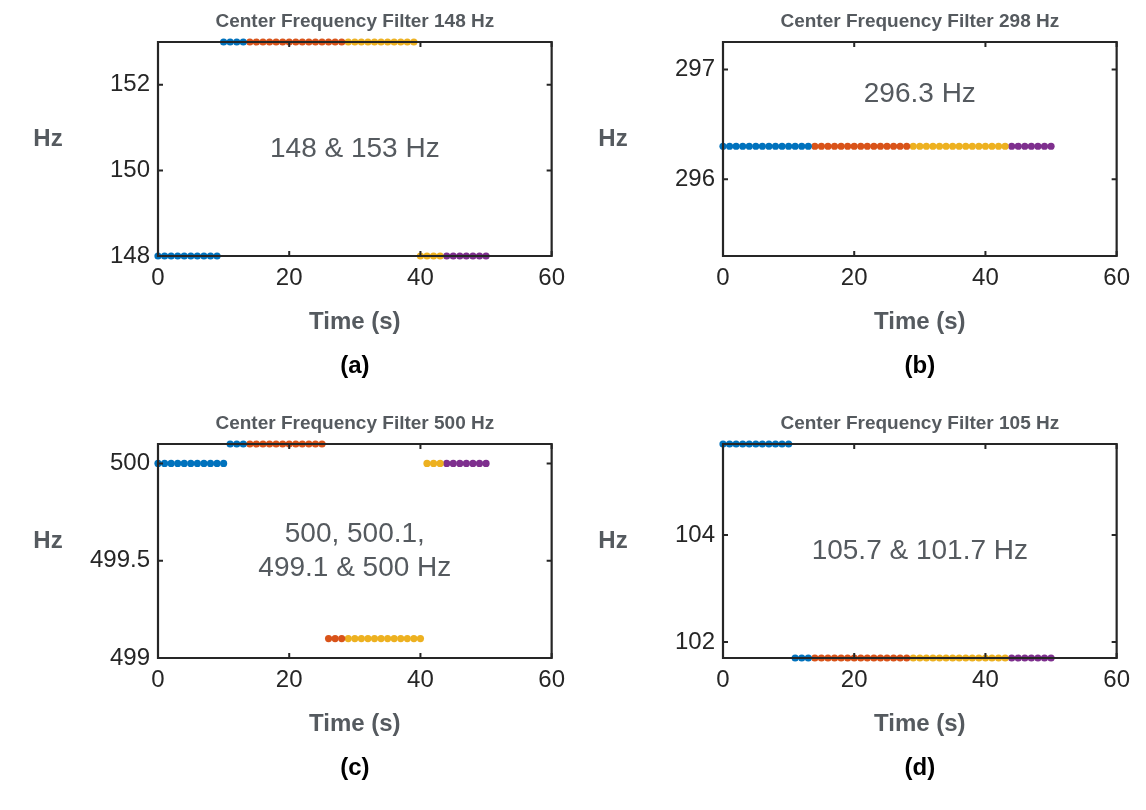 The width and height of the screenshot is (1146, 810). I want to click on text: (a), so click(355, 364).